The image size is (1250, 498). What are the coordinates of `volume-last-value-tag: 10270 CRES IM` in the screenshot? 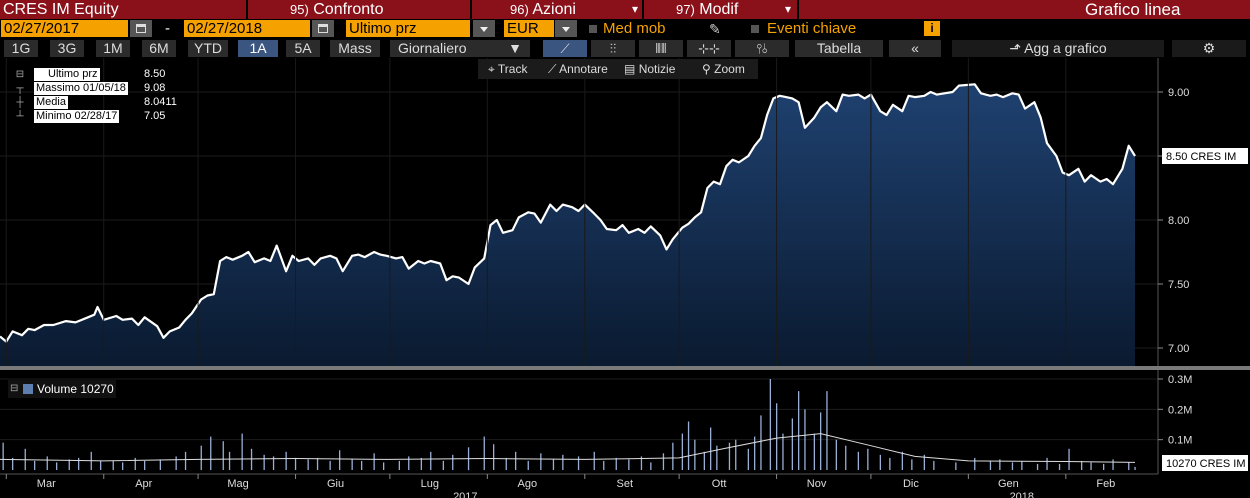 It's located at (1205, 463).